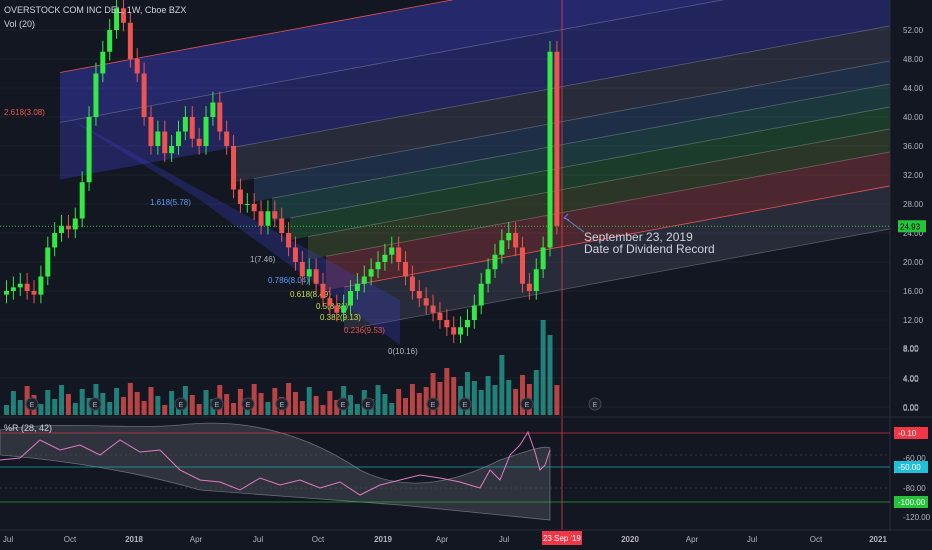 The width and height of the screenshot is (932, 550). Describe the element at coordinates (649, 249) in the screenshot. I see `annotation-line2: Date of Dividend Record` at that location.